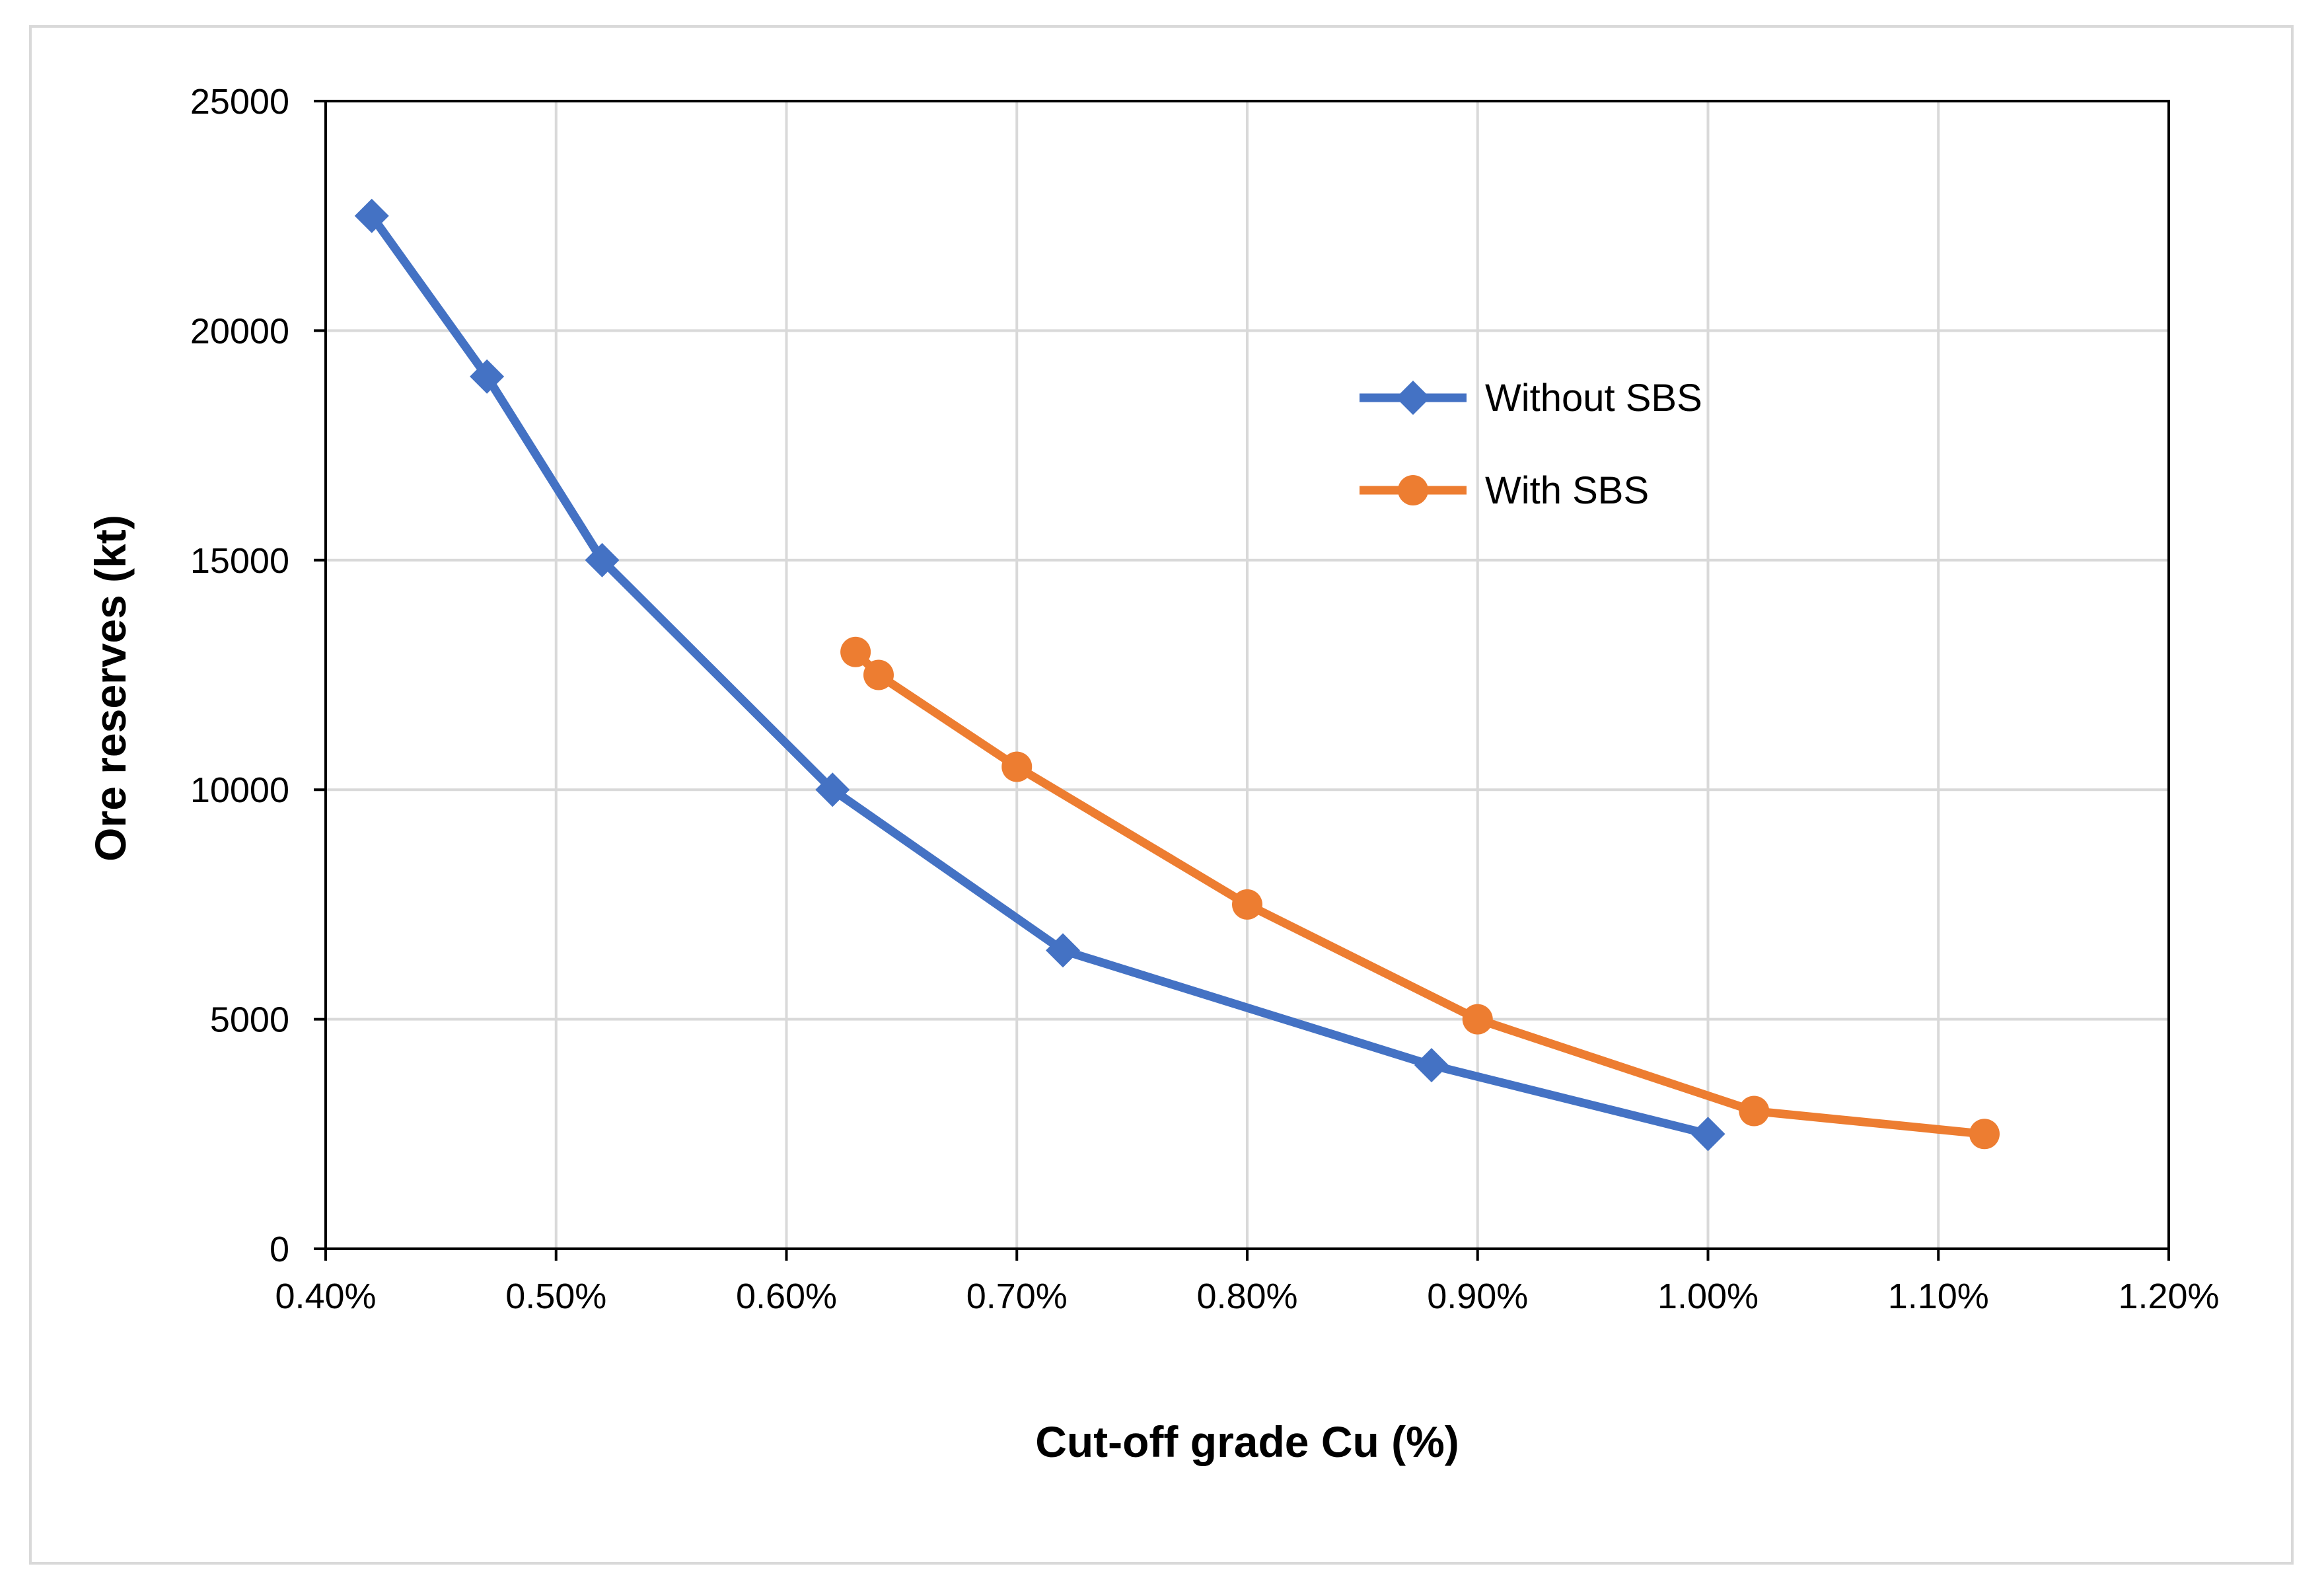 The height and width of the screenshot is (1595, 2324). Describe the element at coordinates (1477, 1296) in the screenshot. I see `x-tick-label: 0.90%` at that location.